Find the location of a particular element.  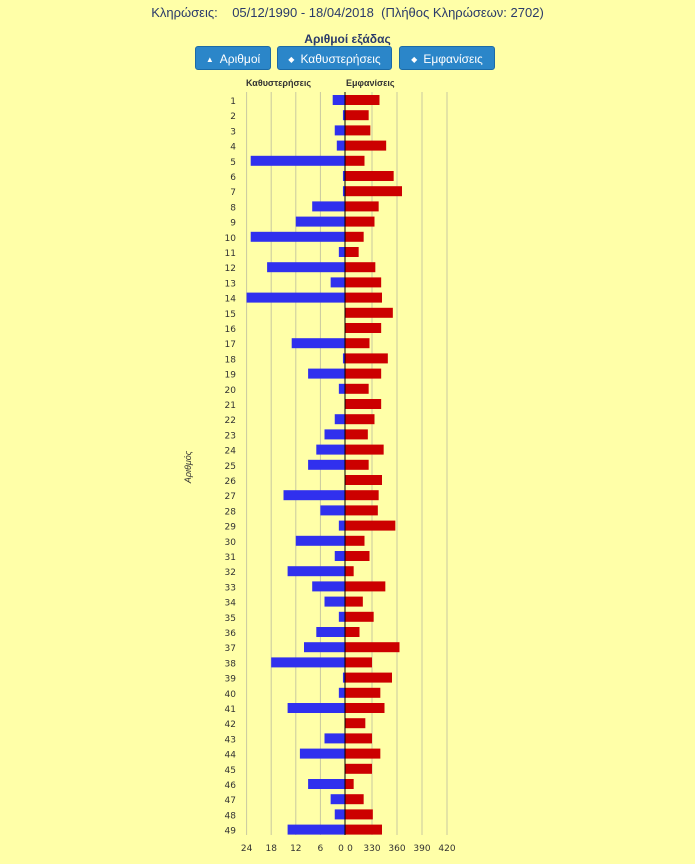

category-label: 12 is located at coordinates (230, 269).